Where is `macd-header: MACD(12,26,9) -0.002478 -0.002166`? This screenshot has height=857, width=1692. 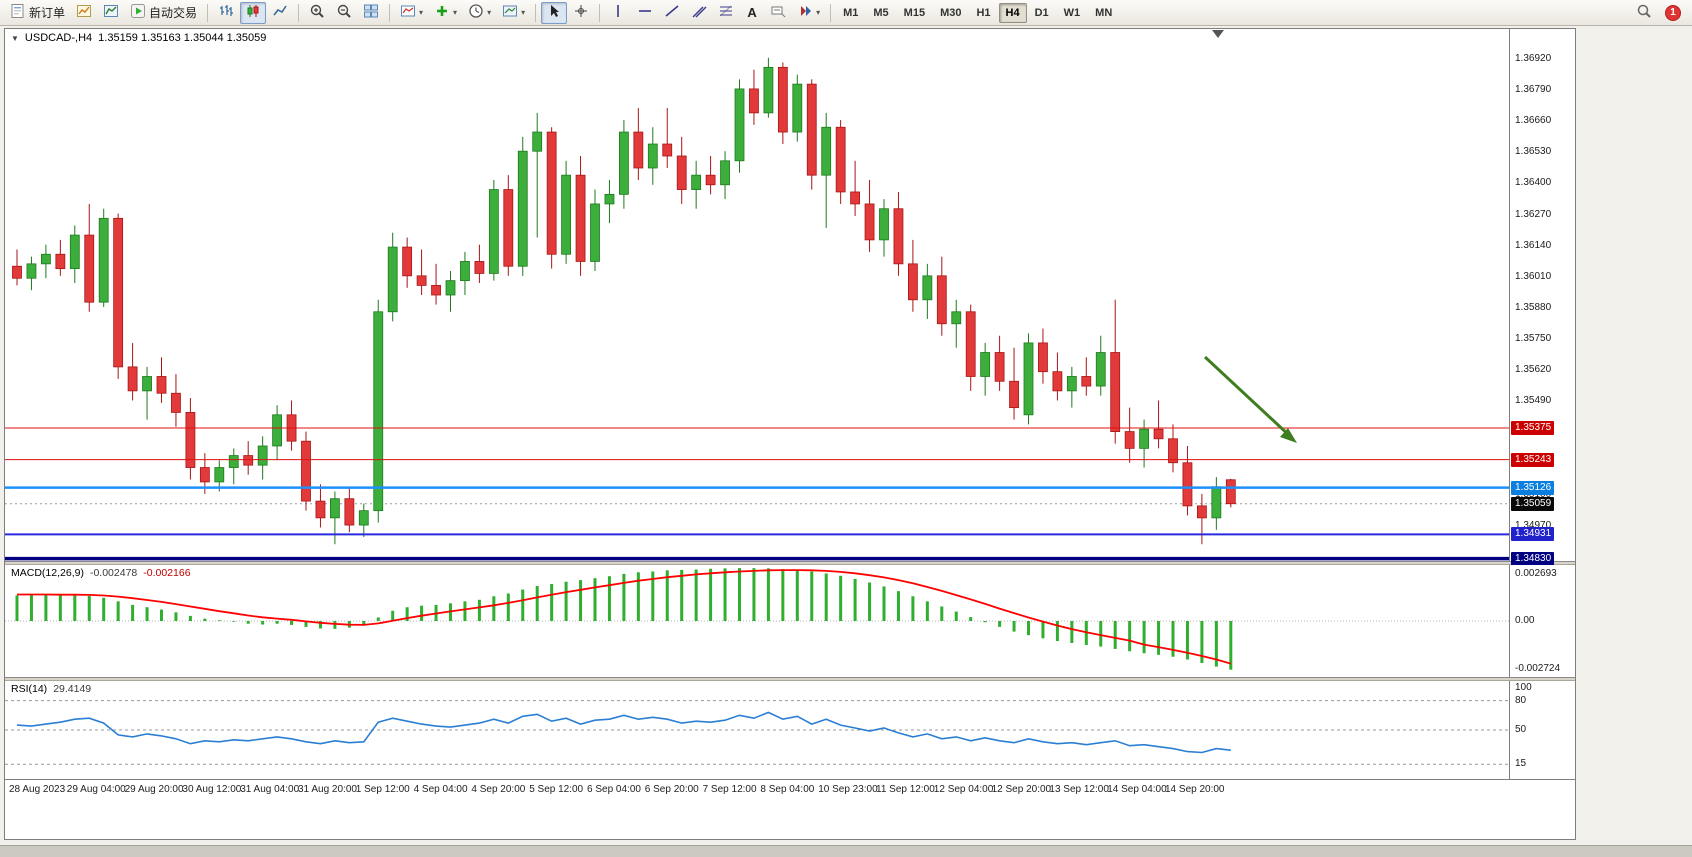 macd-header: MACD(12,26,9) -0.002478 -0.002166 is located at coordinates (101, 573).